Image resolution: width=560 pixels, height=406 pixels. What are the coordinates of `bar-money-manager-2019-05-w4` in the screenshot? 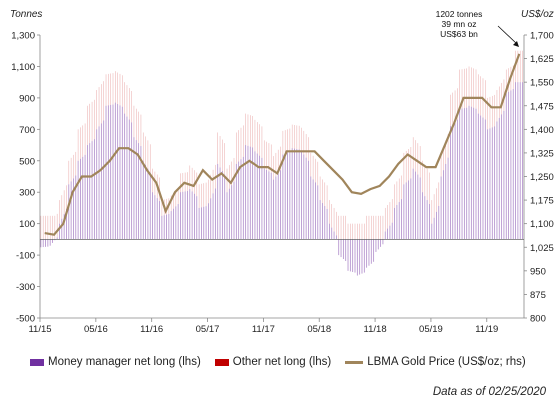 It's located at (439, 222).